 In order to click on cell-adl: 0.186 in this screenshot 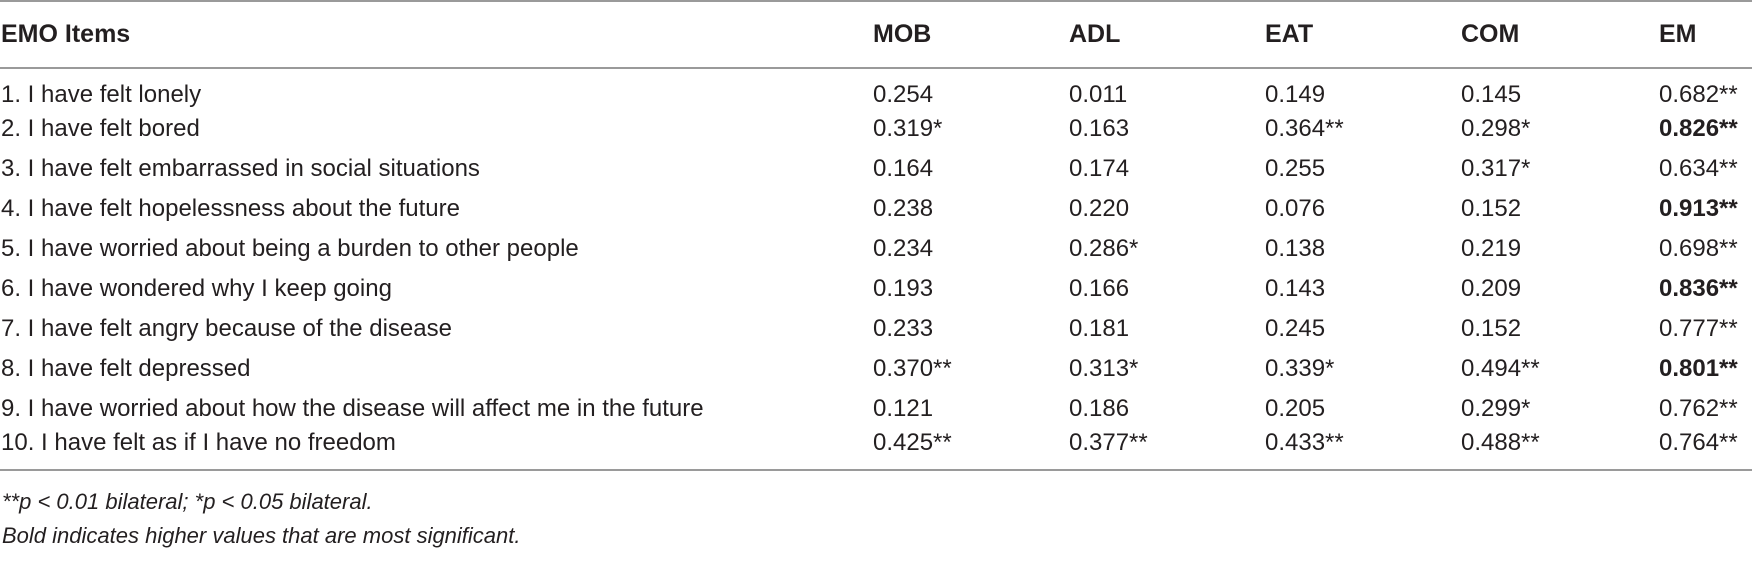, I will do `click(1099, 408)`.